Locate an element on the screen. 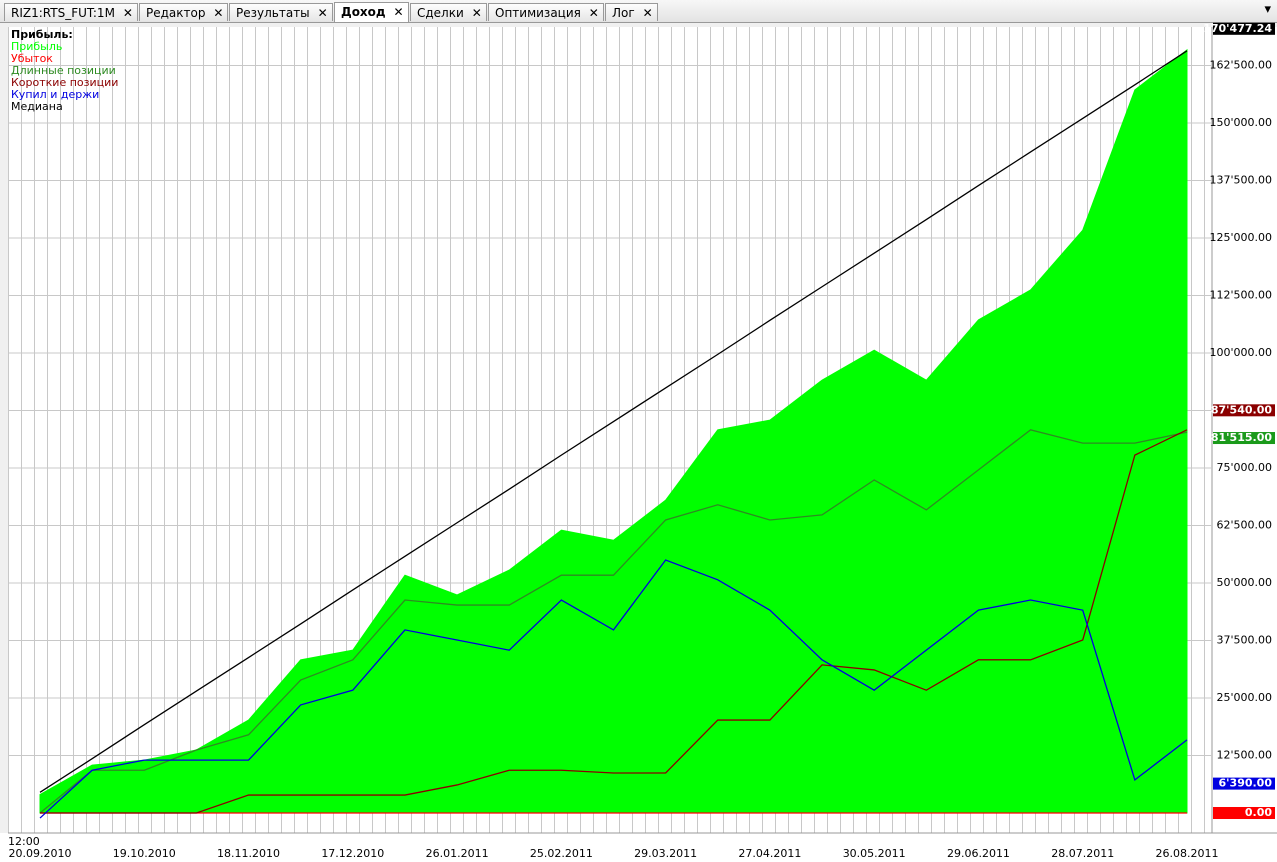  x-tick-label: 26.01.2011 is located at coordinates (457, 853).